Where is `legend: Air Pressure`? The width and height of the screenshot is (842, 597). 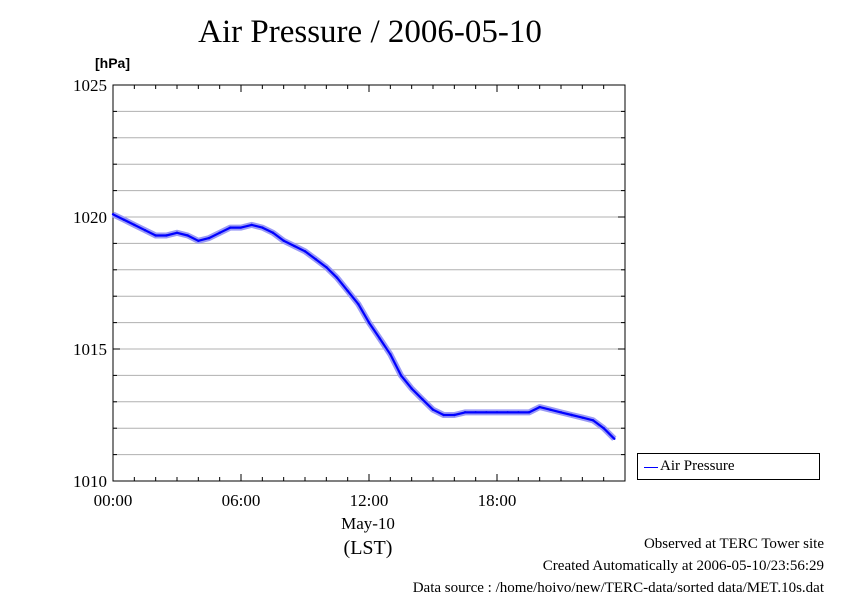 legend: Air Pressure is located at coordinates (728, 466).